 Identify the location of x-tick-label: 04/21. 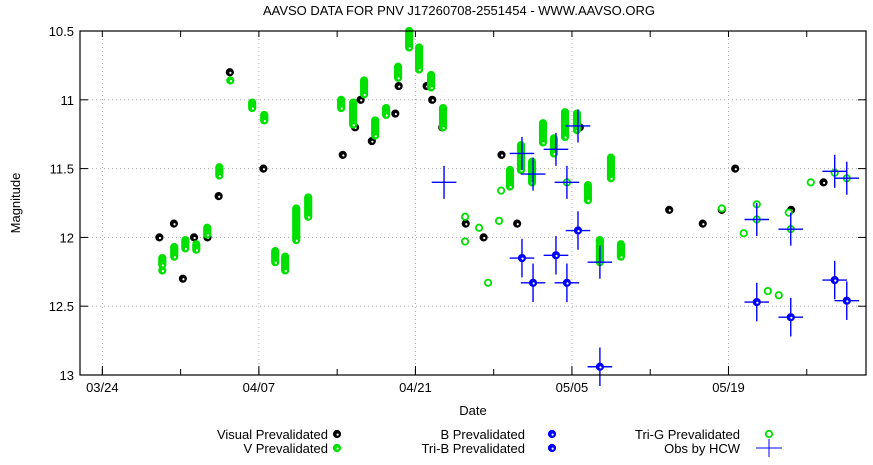
(415, 387).